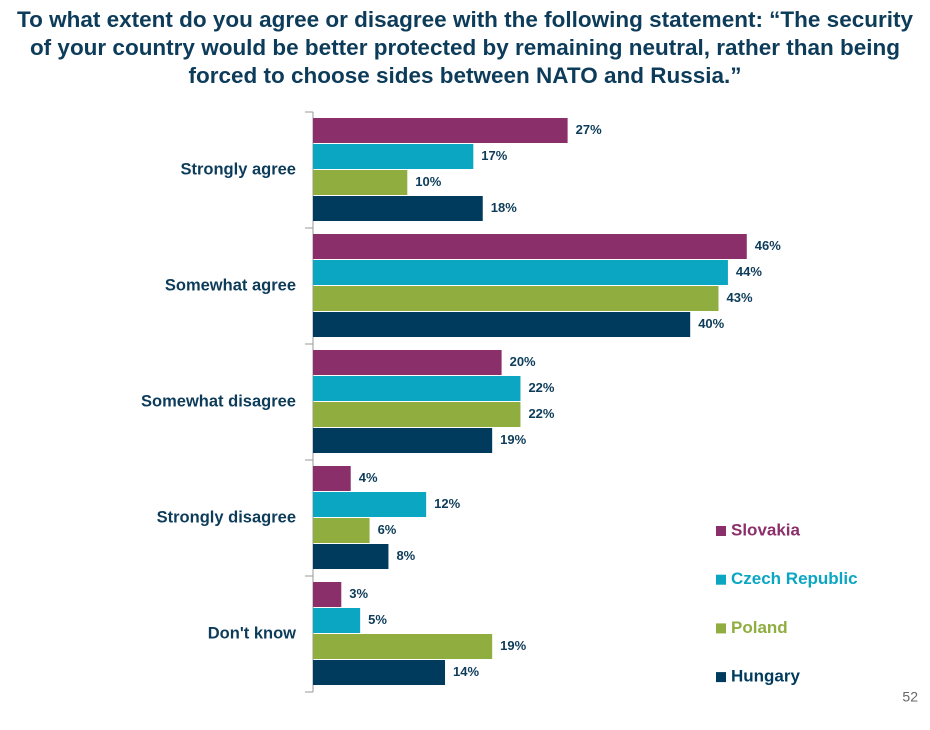  I want to click on page-number: 52, so click(910, 697).